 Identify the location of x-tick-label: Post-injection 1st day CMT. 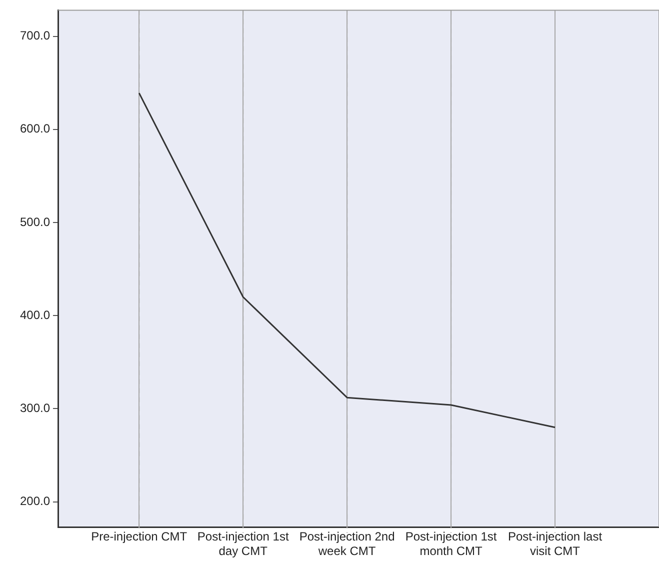
(243, 544).